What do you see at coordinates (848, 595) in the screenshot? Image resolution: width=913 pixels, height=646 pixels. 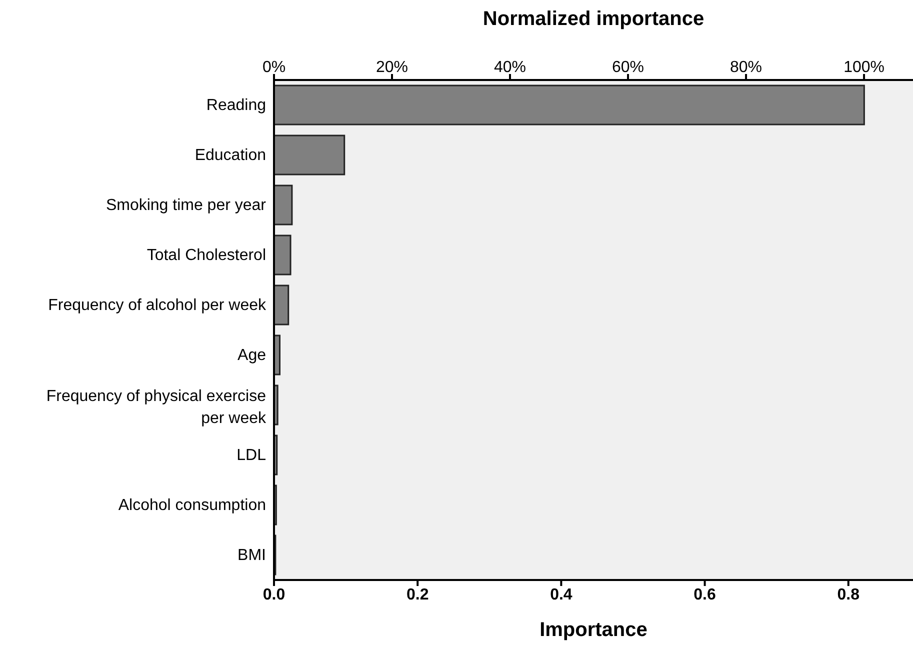 I see `x-tick-label: 0.8` at bounding box center [848, 595].